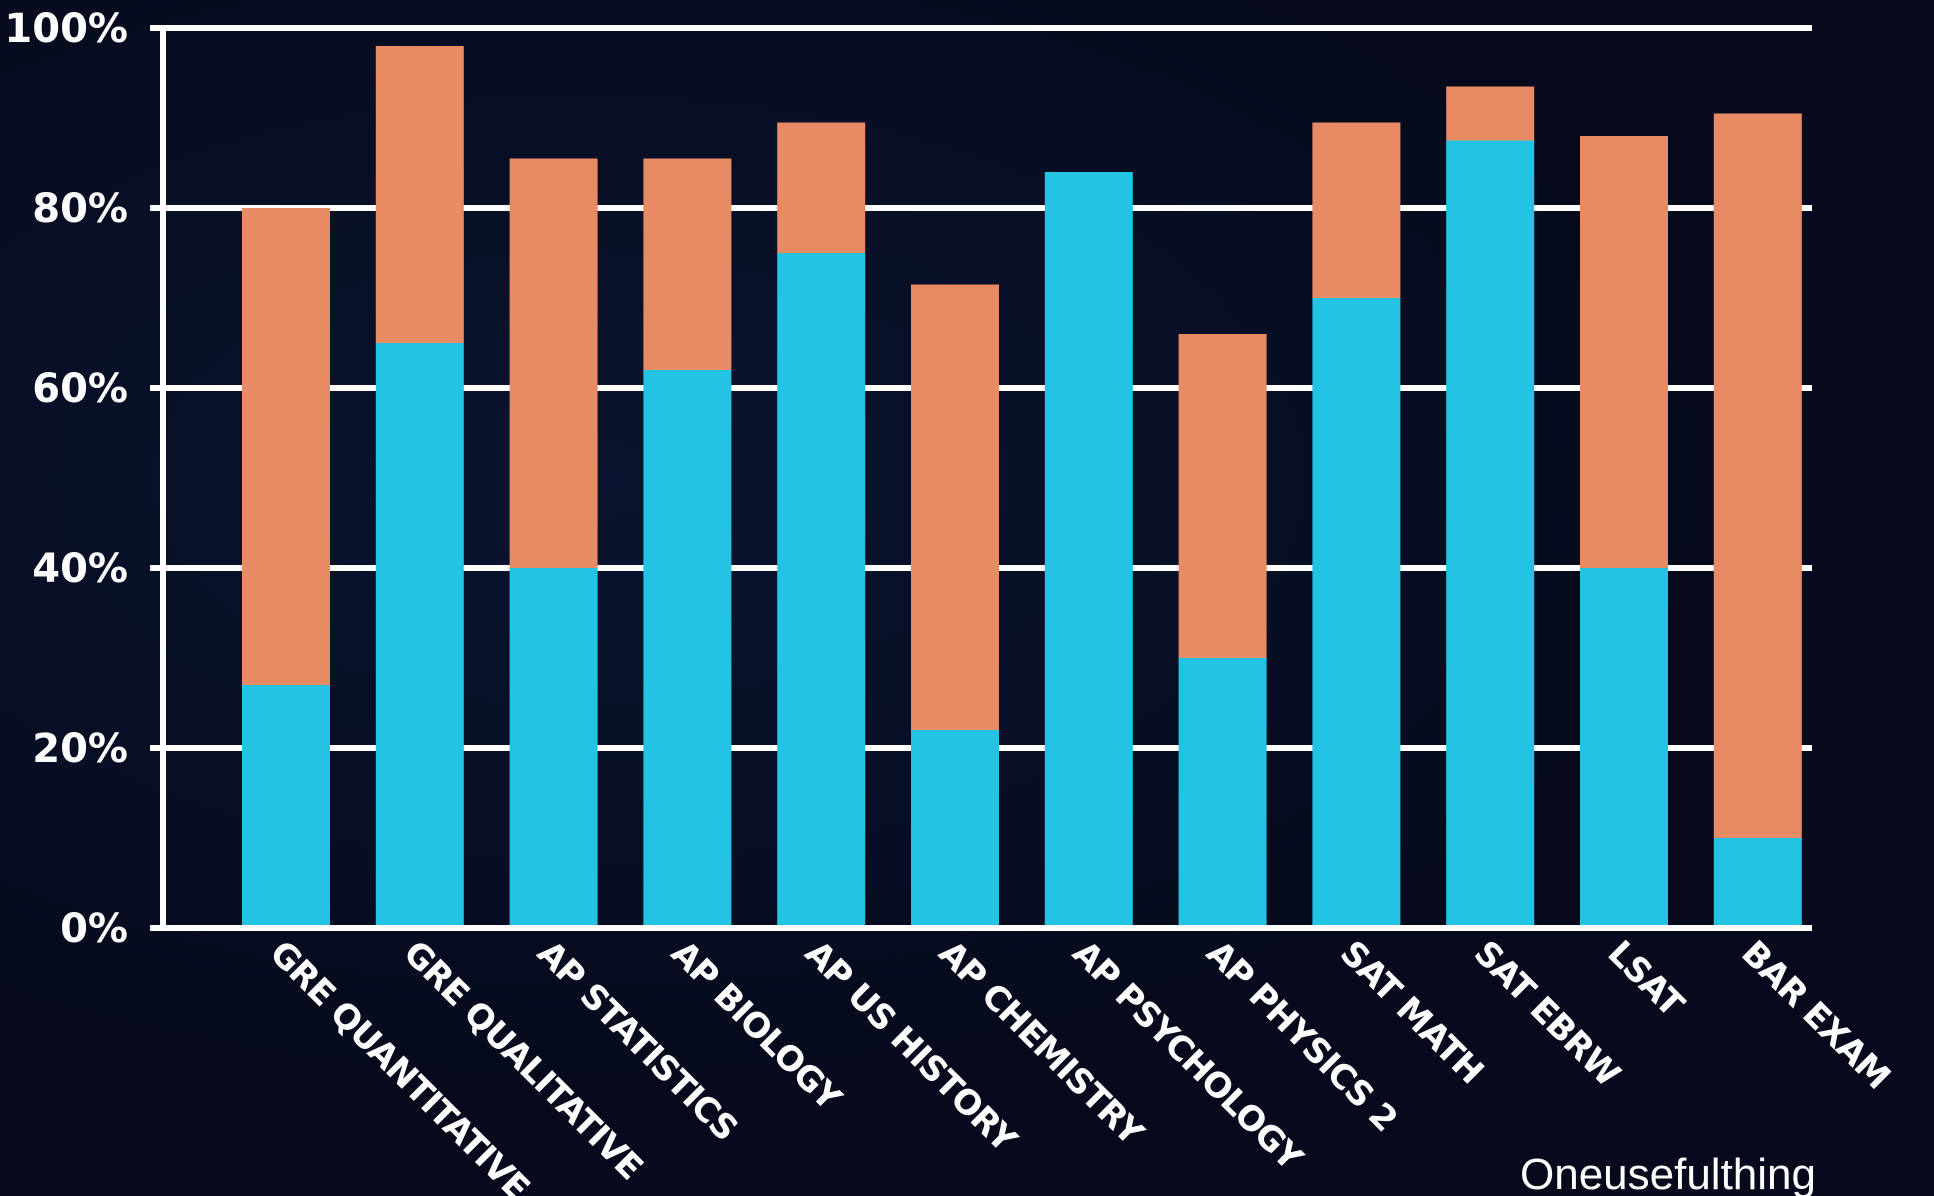 The width and height of the screenshot is (1934, 1196). What do you see at coordinates (1646, 979) in the screenshot?
I see `x-category-label: LSAT` at bounding box center [1646, 979].